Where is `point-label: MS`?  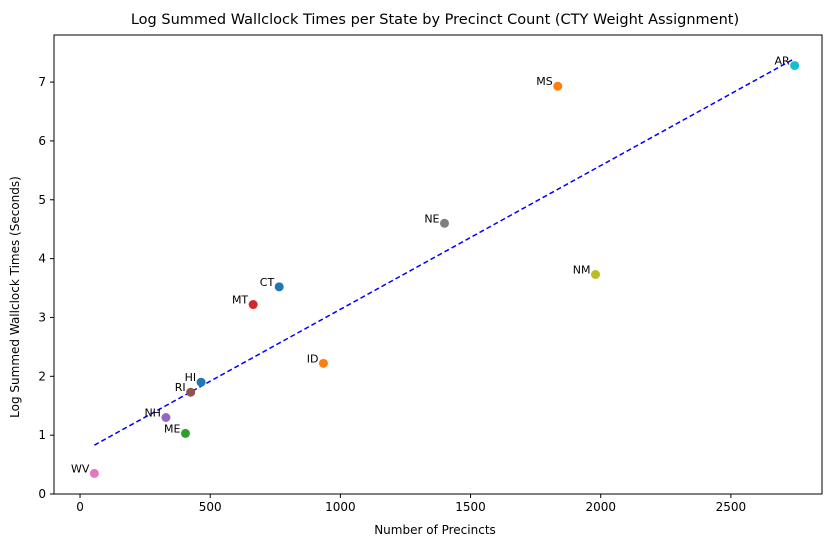
point-label: MS is located at coordinates (544, 81).